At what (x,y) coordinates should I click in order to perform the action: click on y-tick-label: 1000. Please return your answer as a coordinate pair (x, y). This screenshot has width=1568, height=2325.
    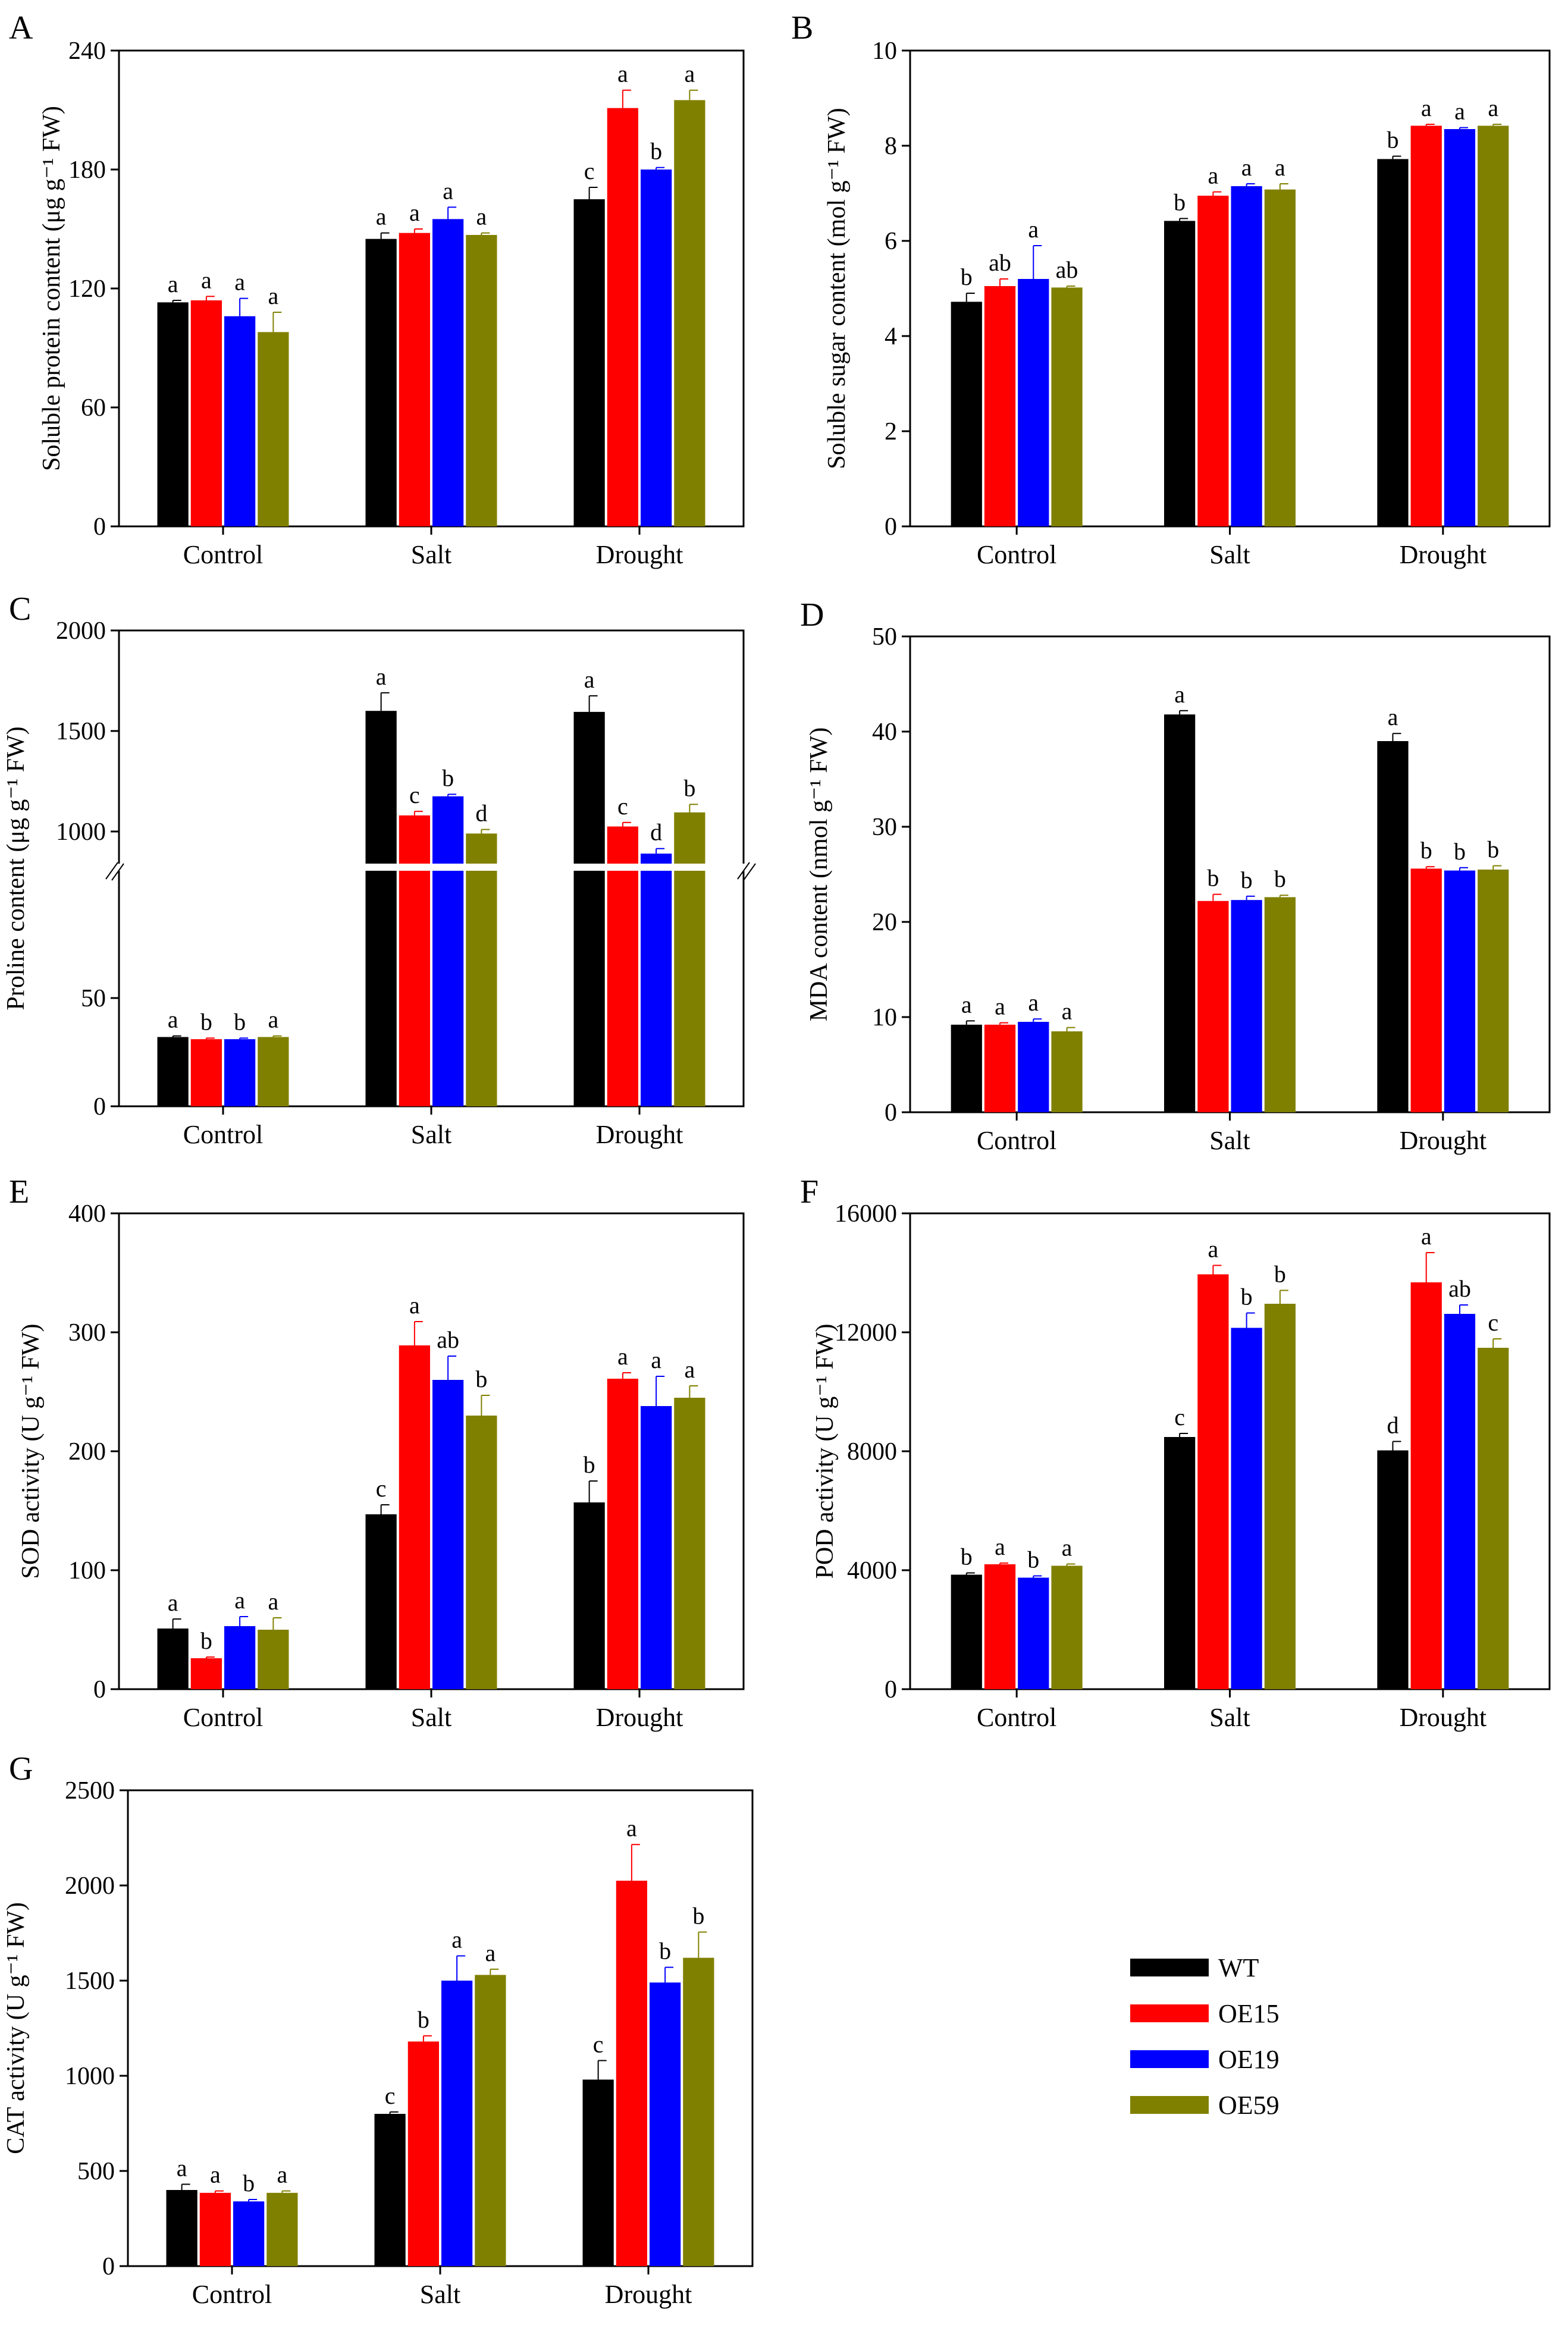
    Looking at the image, I should click on (90, 2076).